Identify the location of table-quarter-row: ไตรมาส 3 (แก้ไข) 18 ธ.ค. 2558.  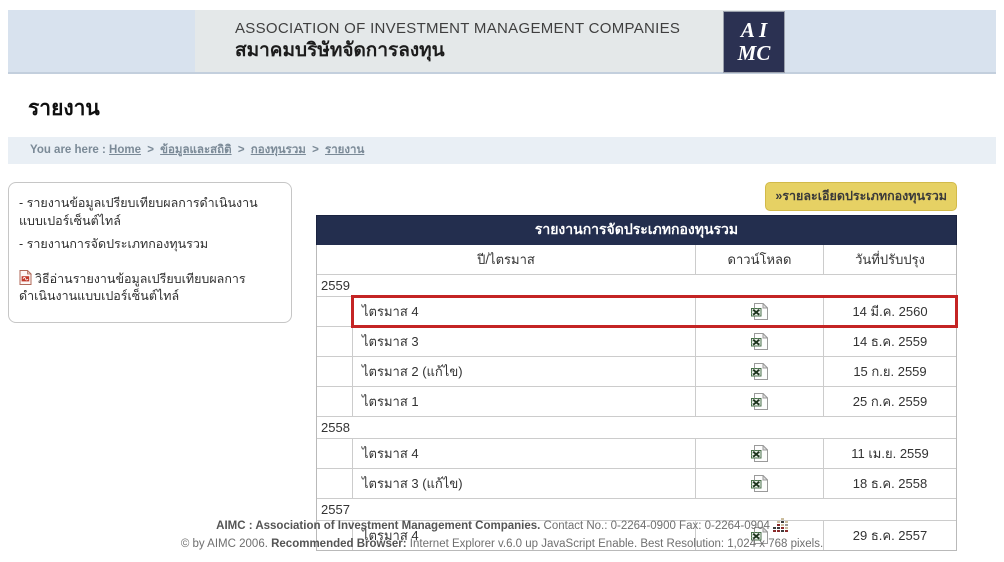
(636, 484).